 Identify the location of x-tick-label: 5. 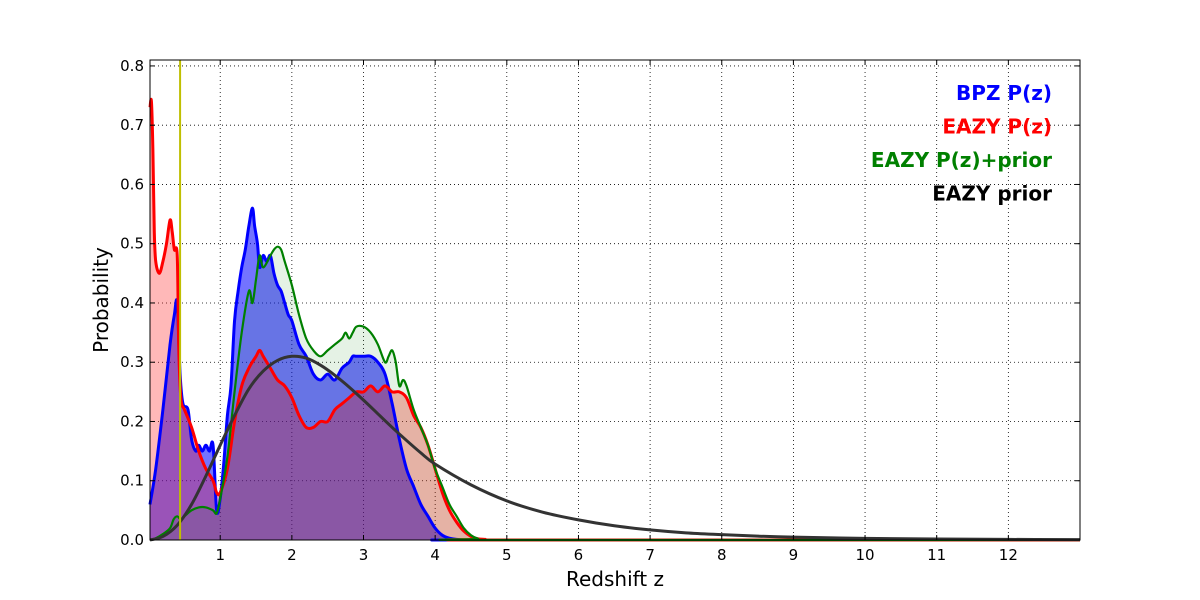
(507, 555).